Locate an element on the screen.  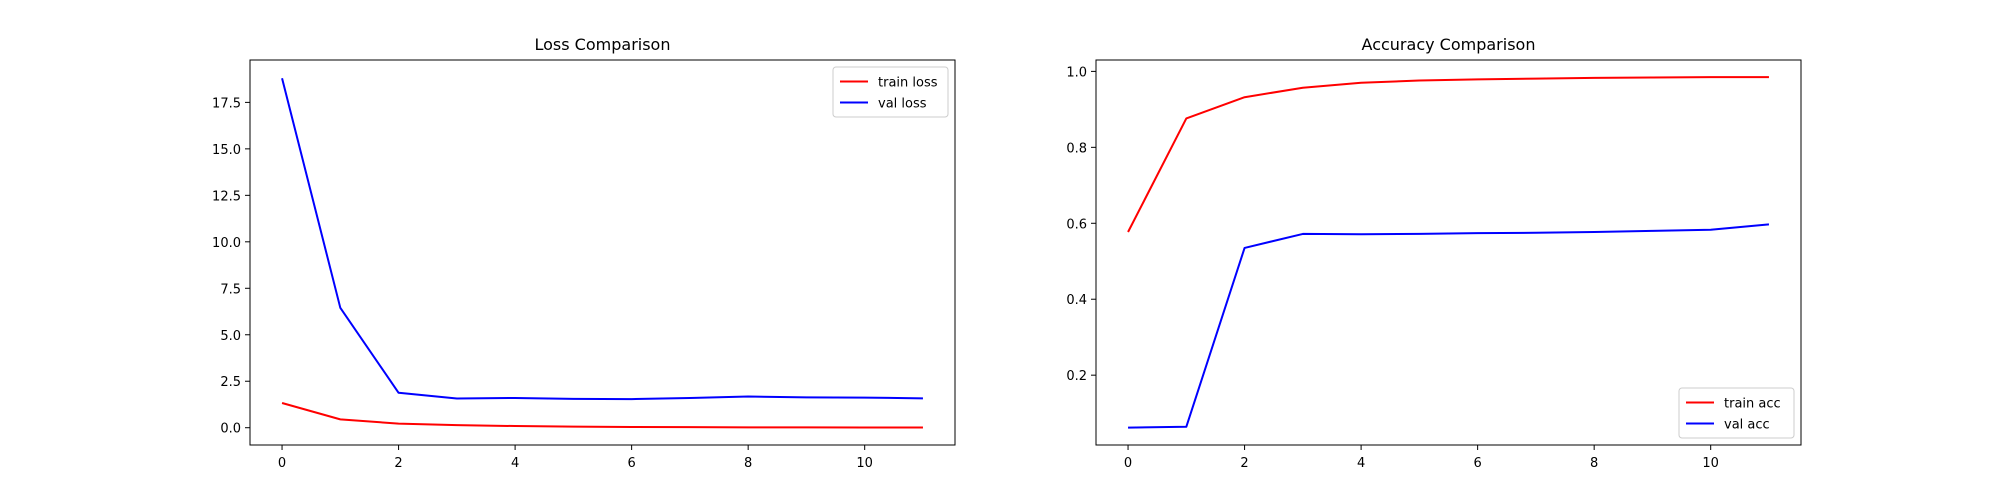
legend-label: train acc is located at coordinates (1752, 404).